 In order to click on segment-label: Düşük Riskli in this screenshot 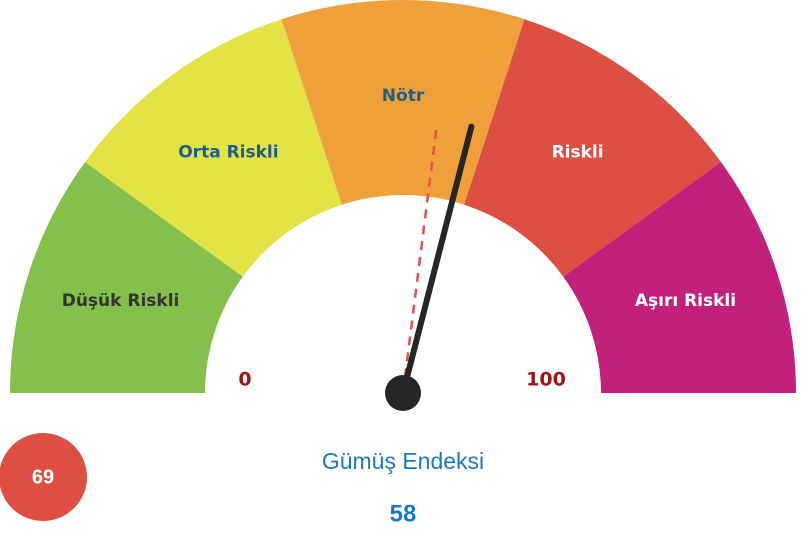, I will do `click(121, 301)`.